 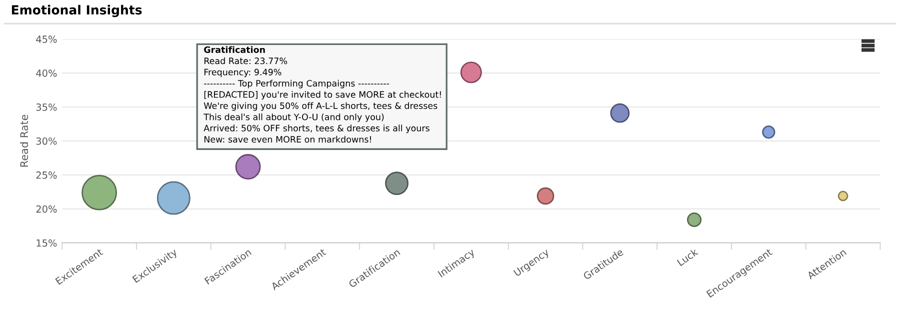 What do you see at coordinates (287, 139) in the screenshot?
I see `annotation: New: save even MORE on markdowns!` at bounding box center [287, 139].